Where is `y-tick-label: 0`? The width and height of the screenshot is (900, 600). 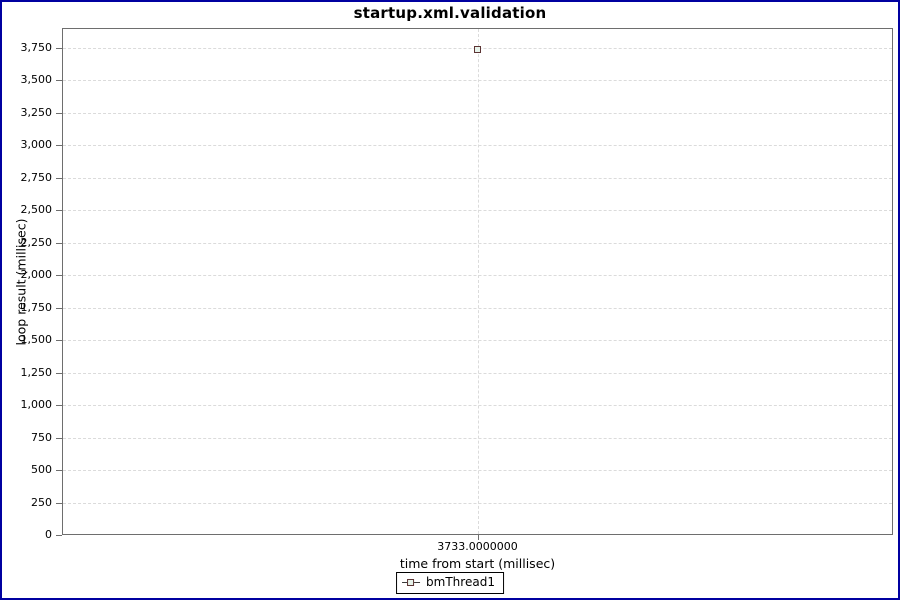 y-tick-label: 0 is located at coordinates (48, 534).